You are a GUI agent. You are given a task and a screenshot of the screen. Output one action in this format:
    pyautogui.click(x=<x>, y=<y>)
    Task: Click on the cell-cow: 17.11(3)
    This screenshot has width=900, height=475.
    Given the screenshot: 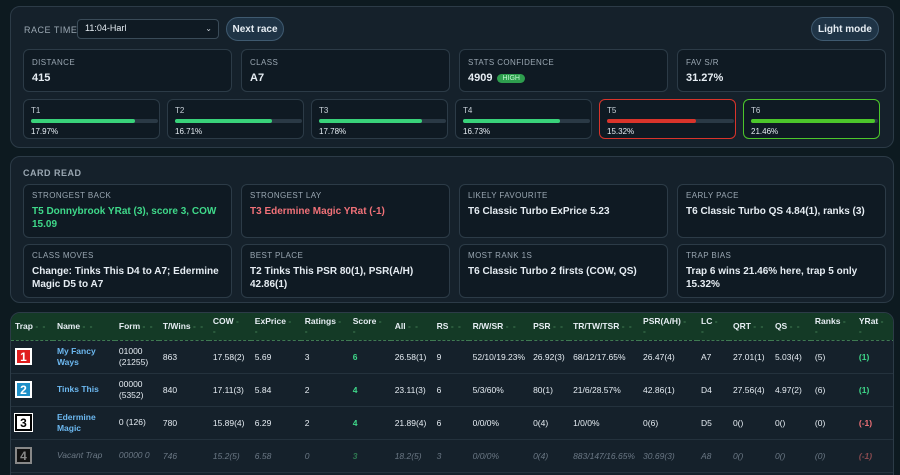 What is the action you would take?
    pyautogui.click(x=228, y=389)
    